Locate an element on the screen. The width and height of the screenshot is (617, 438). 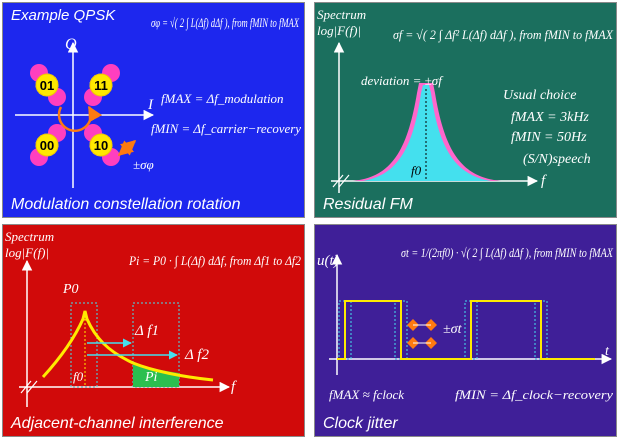
qpsk-fmax-formula: fMAX = Δf_modulation is located at coordinates (222, 98).